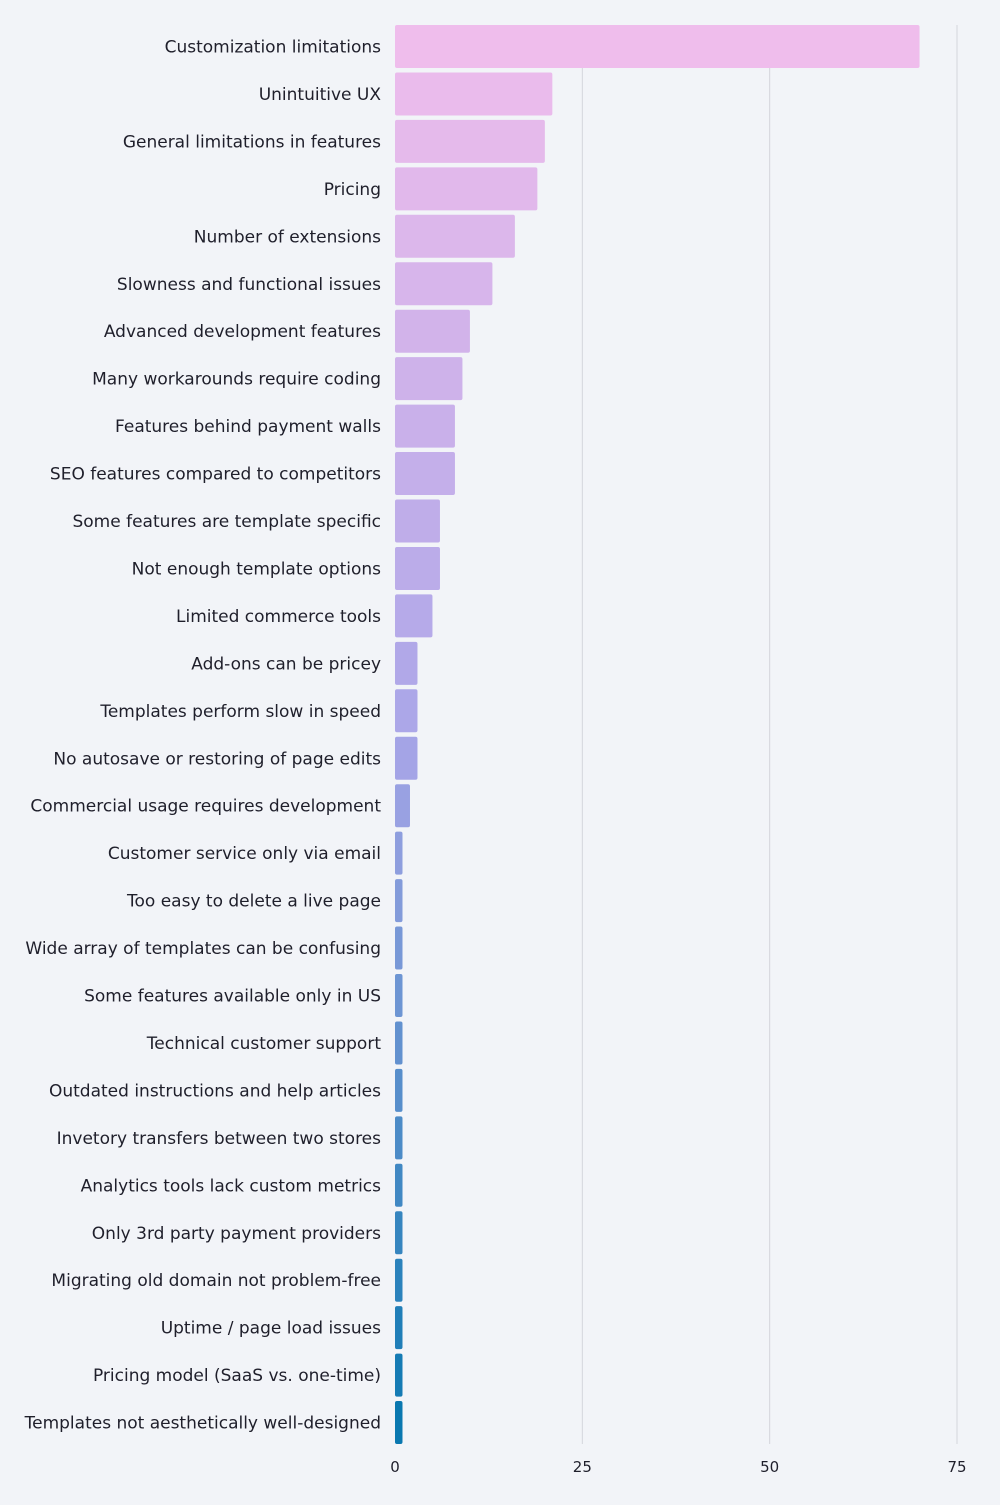 This screenshot has height=1505, width=1000. Describe the element at coordinates (956, 1467) in the screenshot. I see `x-tick-label: 75` at that location.